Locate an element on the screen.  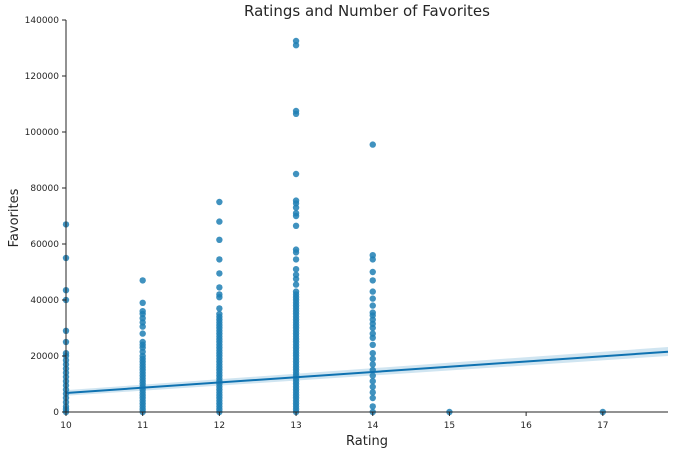
y-tick-label: 20000 is located at coordinates (44, 357).